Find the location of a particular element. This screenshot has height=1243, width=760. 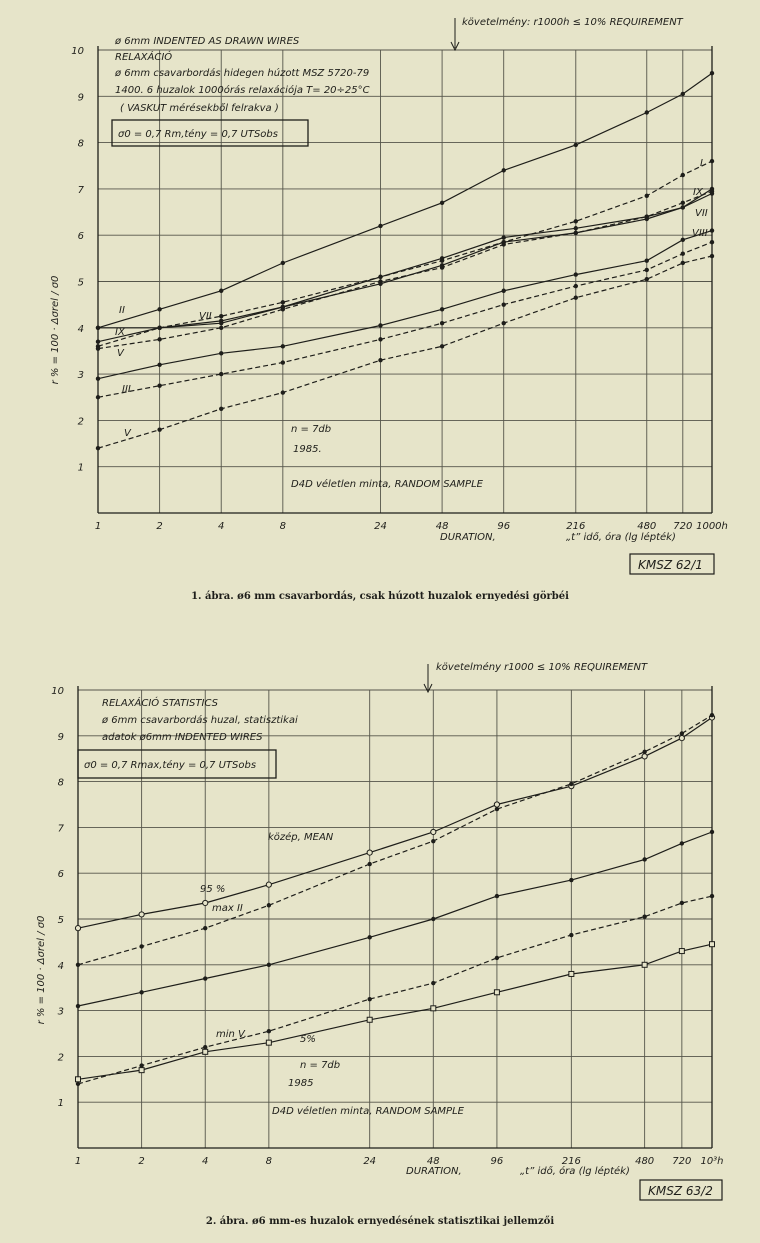

chart-2-requirement: követelmény r1000 ≤ 10% REQUIREMENT is located at coordinates (542, 667).